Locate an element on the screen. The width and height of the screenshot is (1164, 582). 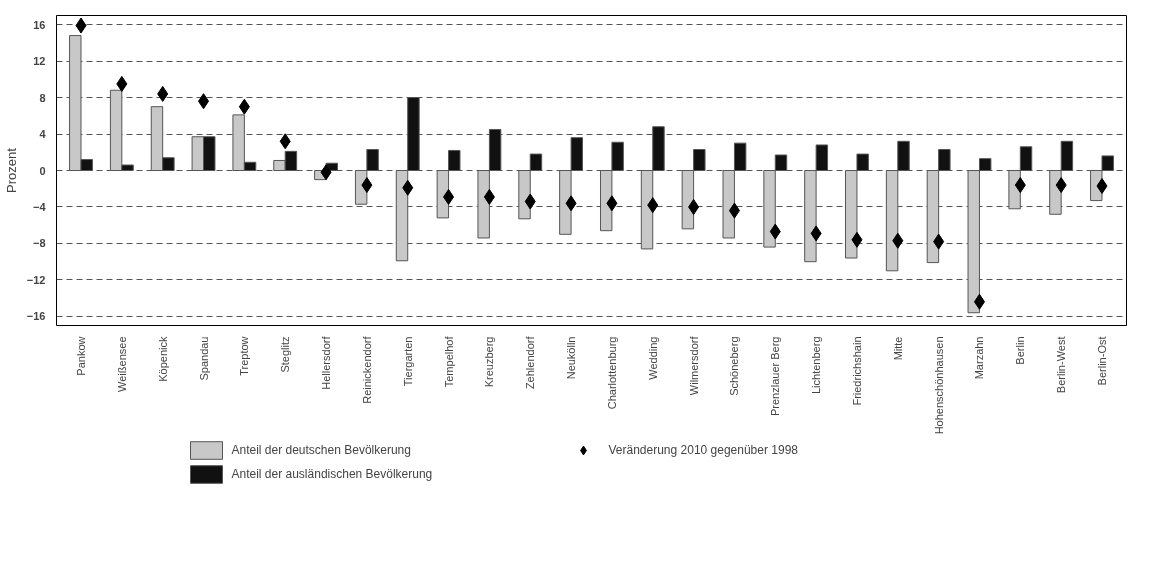
x-tick-label: Tempelhof is located at coordinates (448, 361).